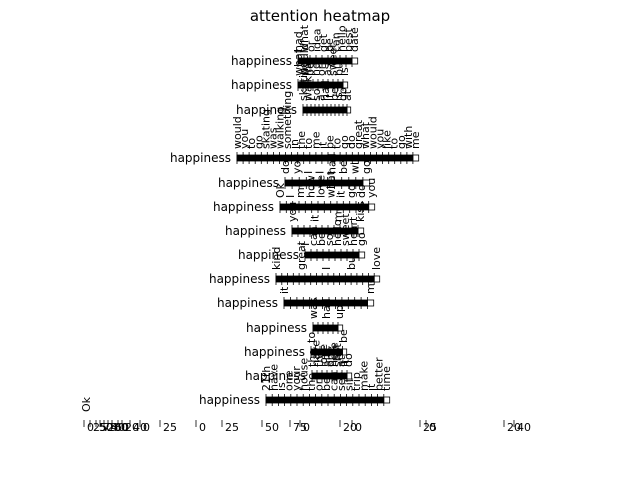  Describe the element at coordinates (344, 71) in the screenshot. I see `token-label: is` at that location.